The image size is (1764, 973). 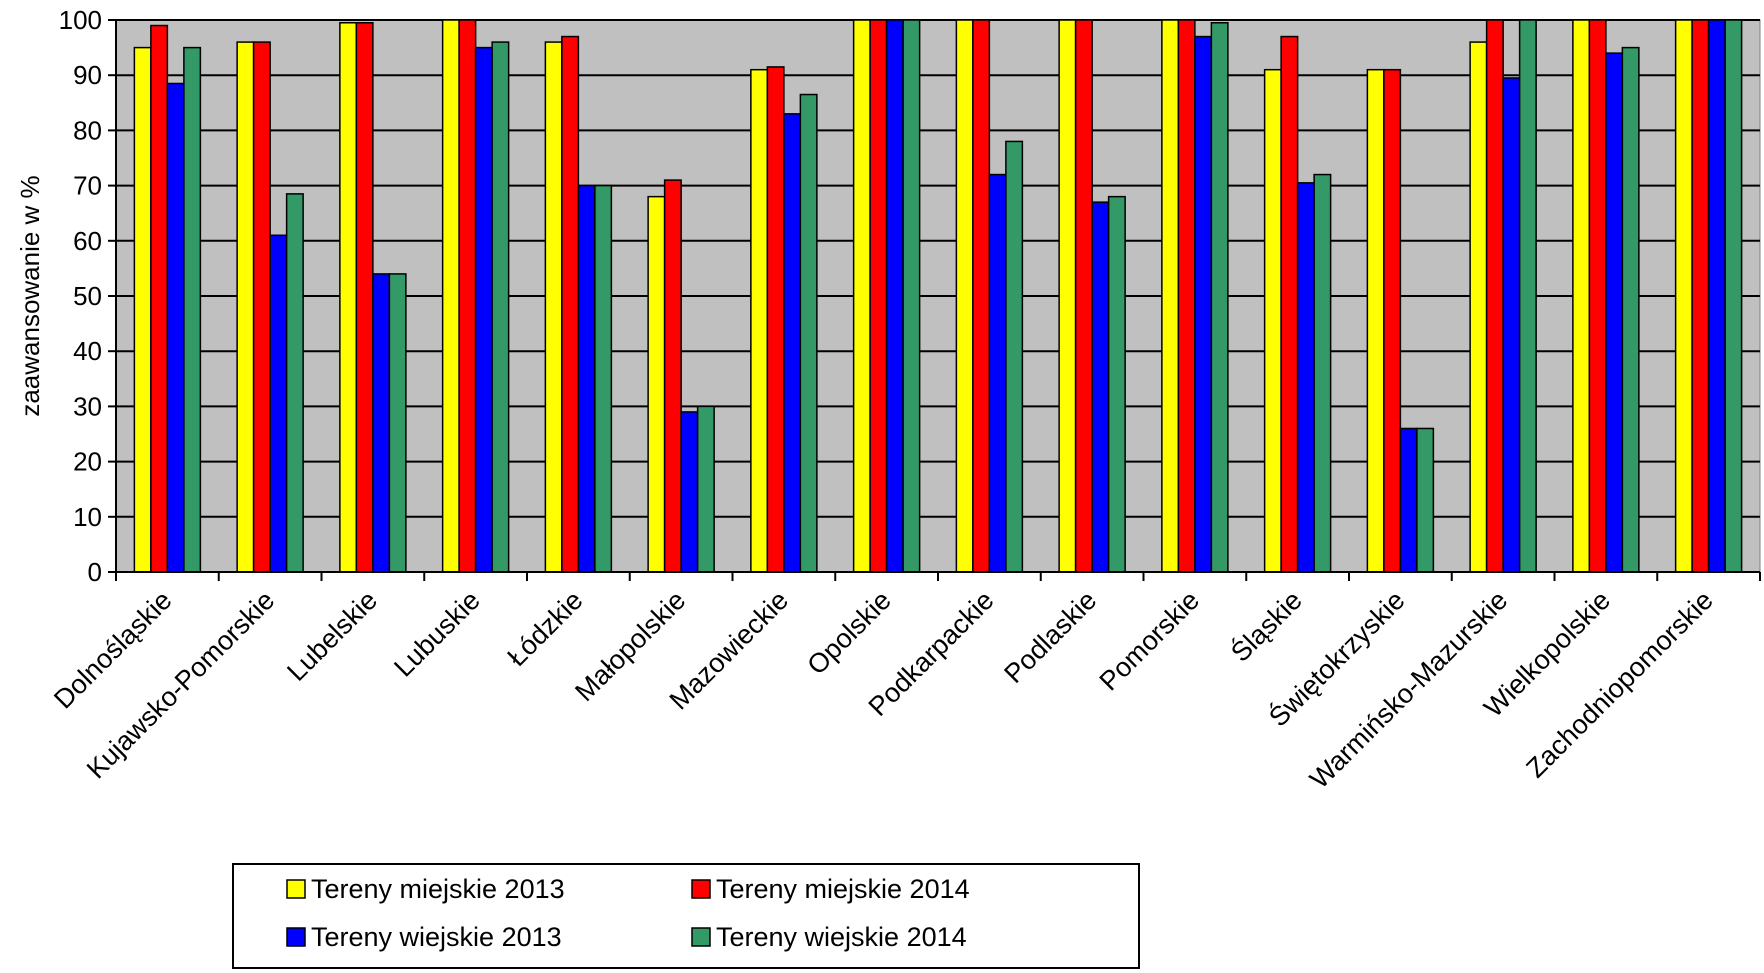 I want to click on y-tick-label: 50, so click(x=87, y=296).